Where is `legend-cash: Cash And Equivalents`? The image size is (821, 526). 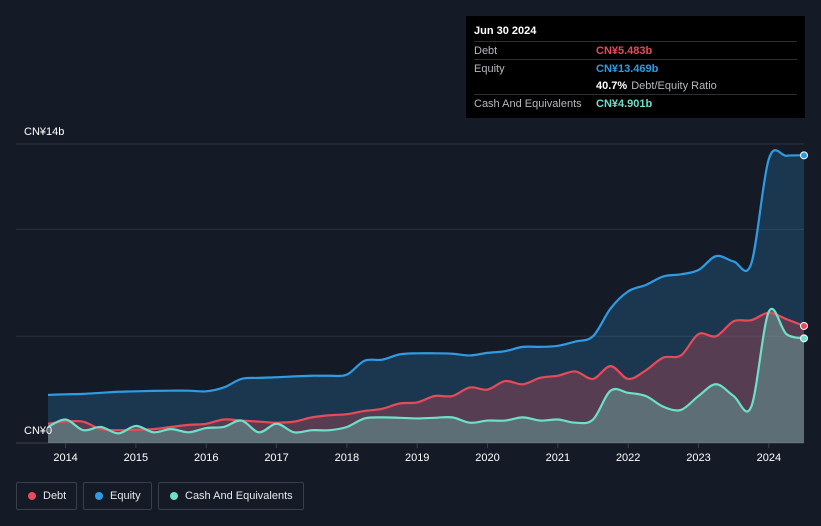
legend-cash: Cash And Equivalents is located at coordinates (231, 496).